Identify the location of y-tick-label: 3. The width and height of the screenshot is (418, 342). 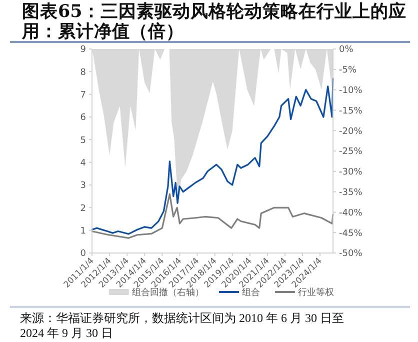
(83, 186).